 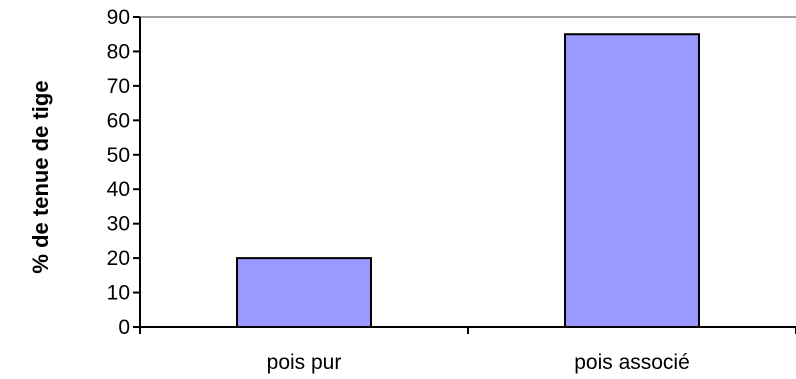 I want to click on y-tick-label-70: 70, so click(x=118, y=86).